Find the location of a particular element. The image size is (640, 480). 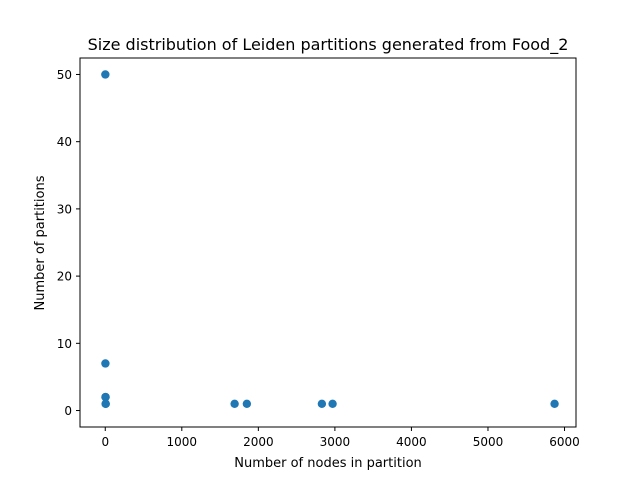

x-tick-label: 6000 is located at coordinates (564, 442).